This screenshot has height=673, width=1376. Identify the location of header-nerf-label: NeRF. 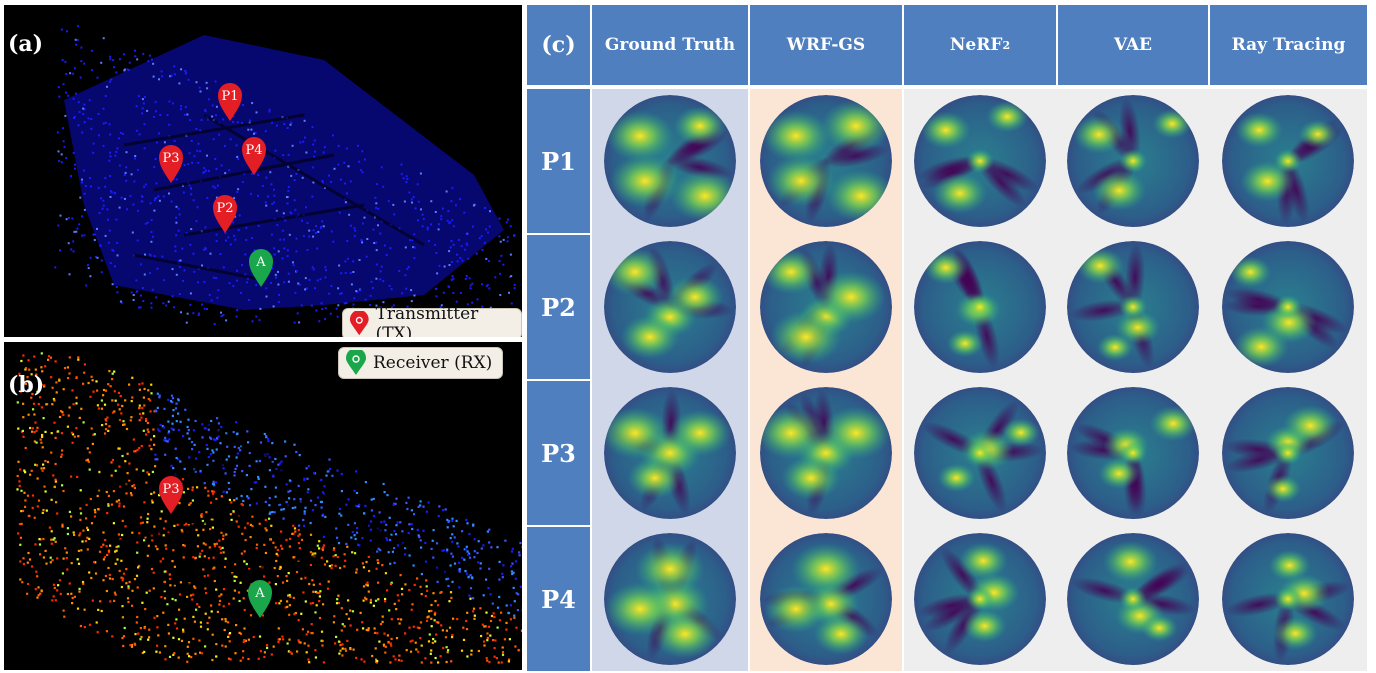
(976, 45).